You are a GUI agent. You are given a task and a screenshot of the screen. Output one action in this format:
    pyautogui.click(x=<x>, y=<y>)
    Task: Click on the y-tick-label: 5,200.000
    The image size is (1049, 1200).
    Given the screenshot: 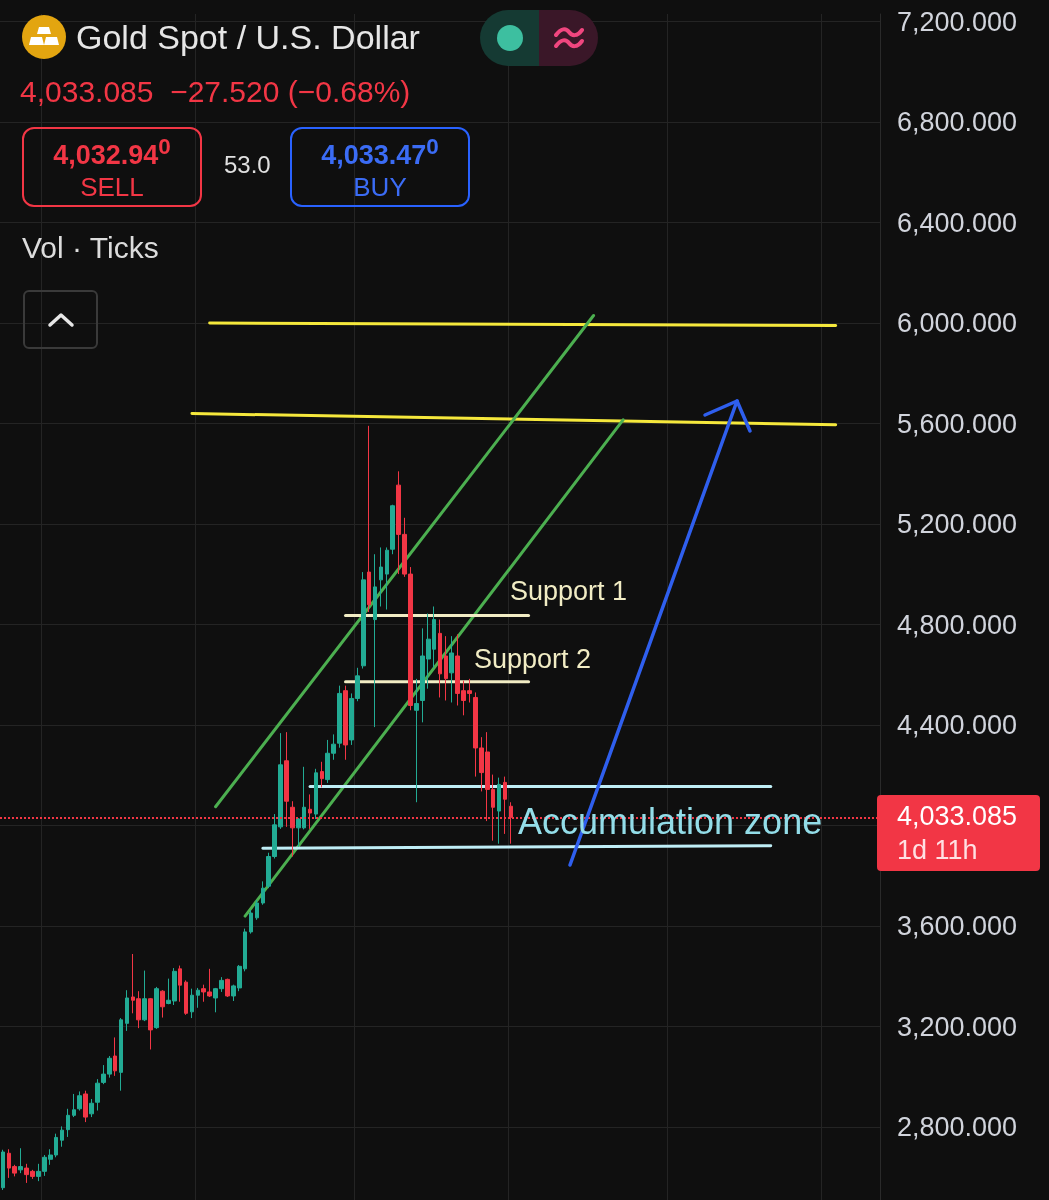 What is the action you would take?
    pyautogui.click(x=957, y=524)
    